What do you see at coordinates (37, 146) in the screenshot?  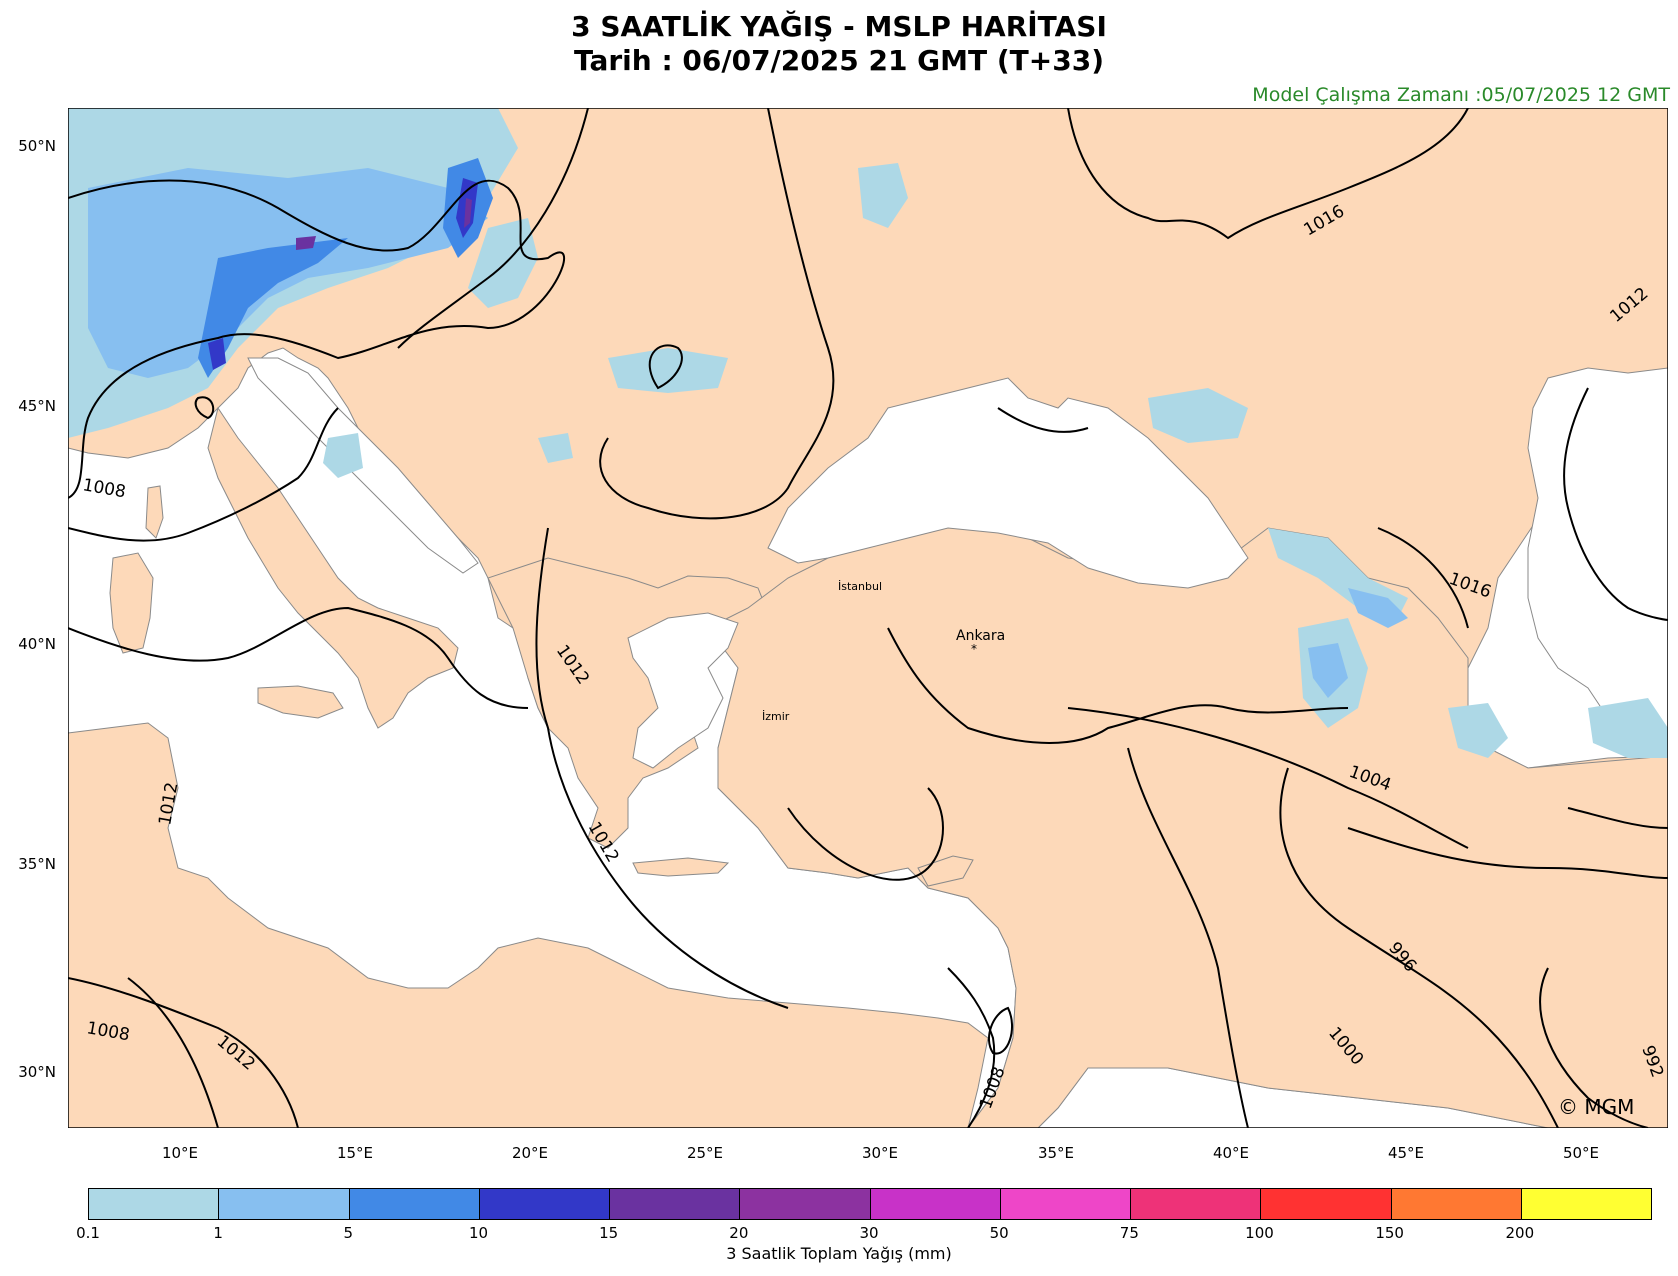 I see `lat-label: 50°N` at bounding box center [37, 146].